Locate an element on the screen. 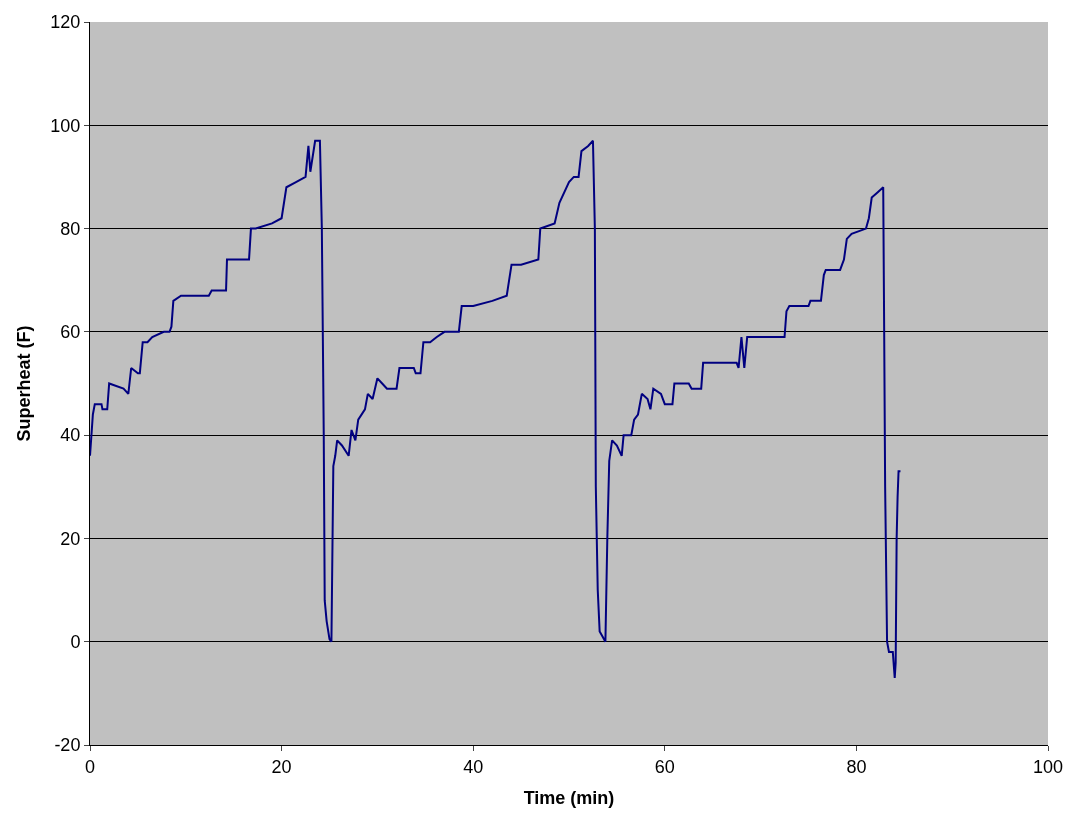  x-tick-label: 100 is located at coordinates (1048, 766).